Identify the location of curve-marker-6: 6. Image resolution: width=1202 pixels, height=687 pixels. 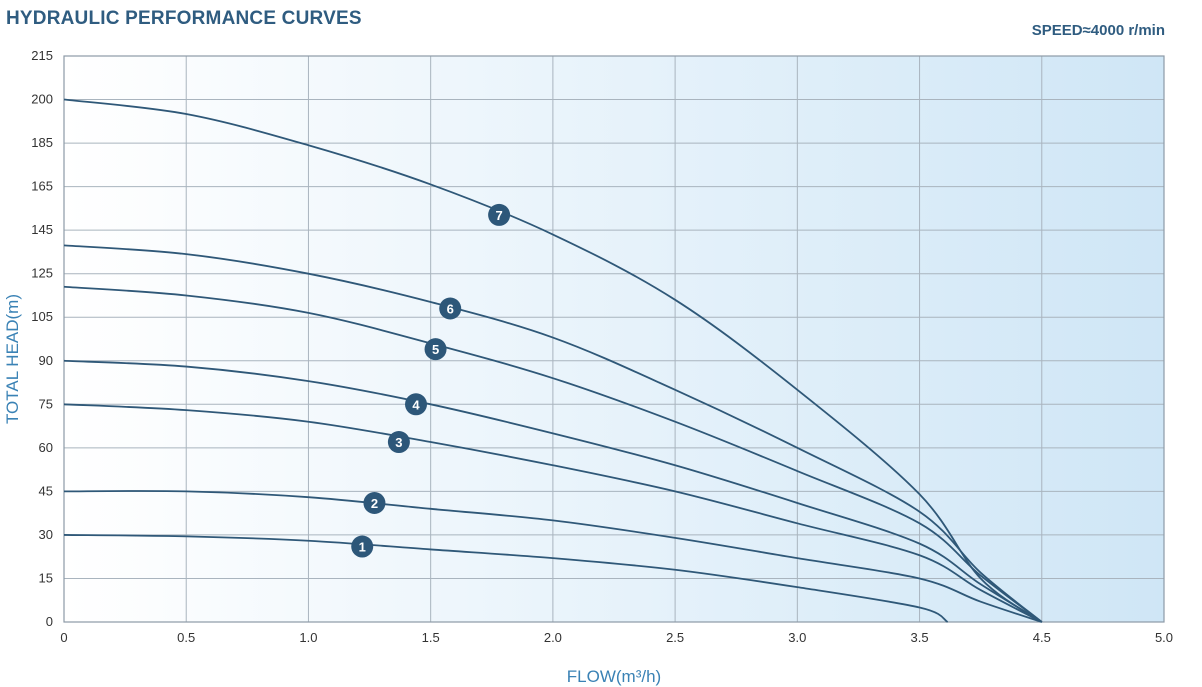
(450, 308).